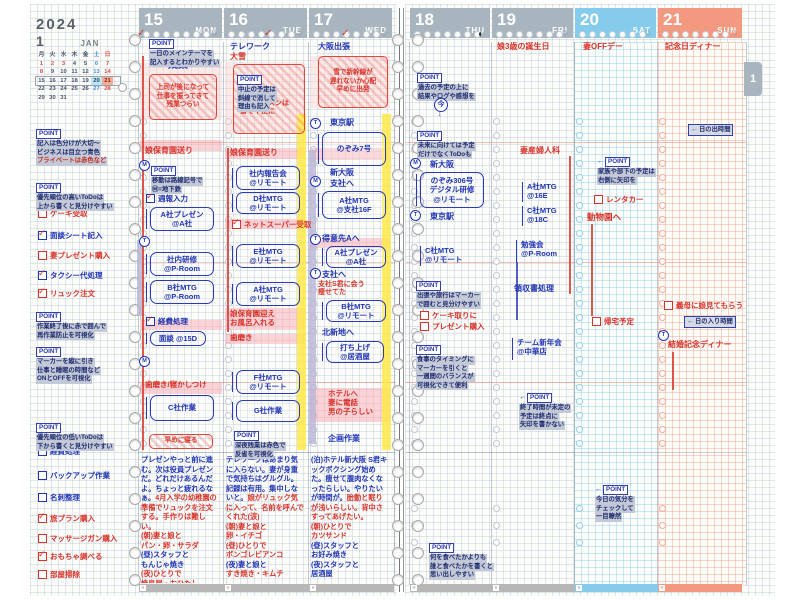 The width and height of the screenshot is (800, 600). Describe the element at coordinates (626, 172) in the screenshot. I see `point-body-text: 家族や部下の予定は` at that location.